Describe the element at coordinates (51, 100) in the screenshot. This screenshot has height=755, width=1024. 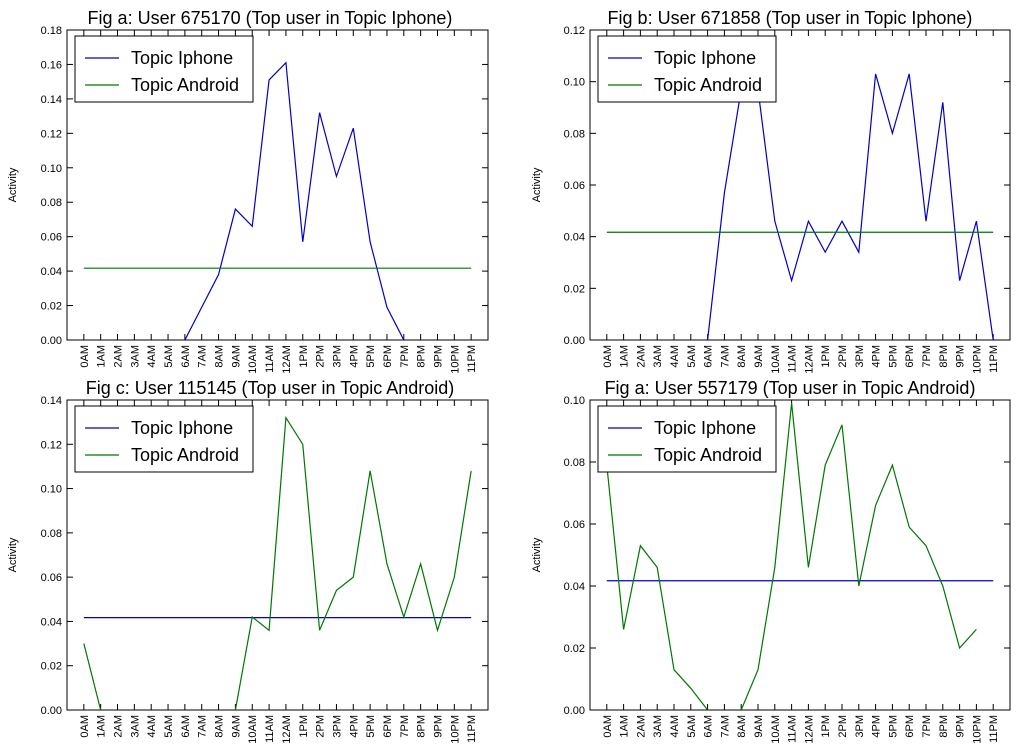
I see `y-tick-label: 0.14` at that location.